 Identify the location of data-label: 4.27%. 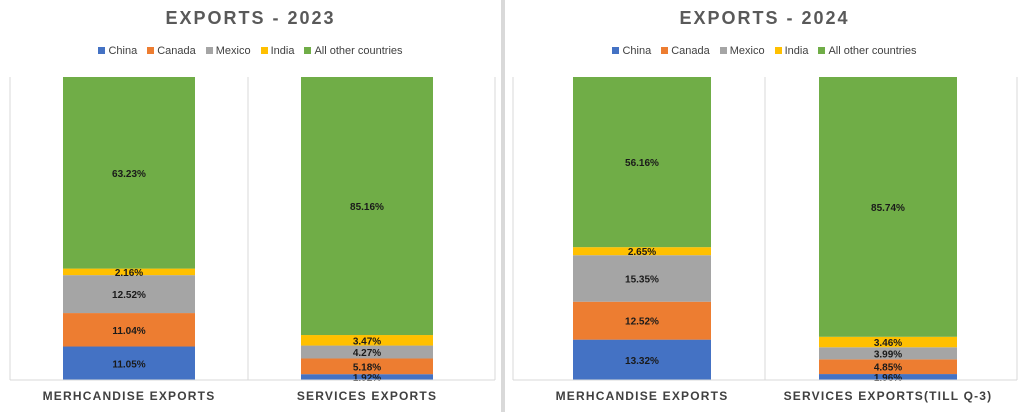
(367, 353).